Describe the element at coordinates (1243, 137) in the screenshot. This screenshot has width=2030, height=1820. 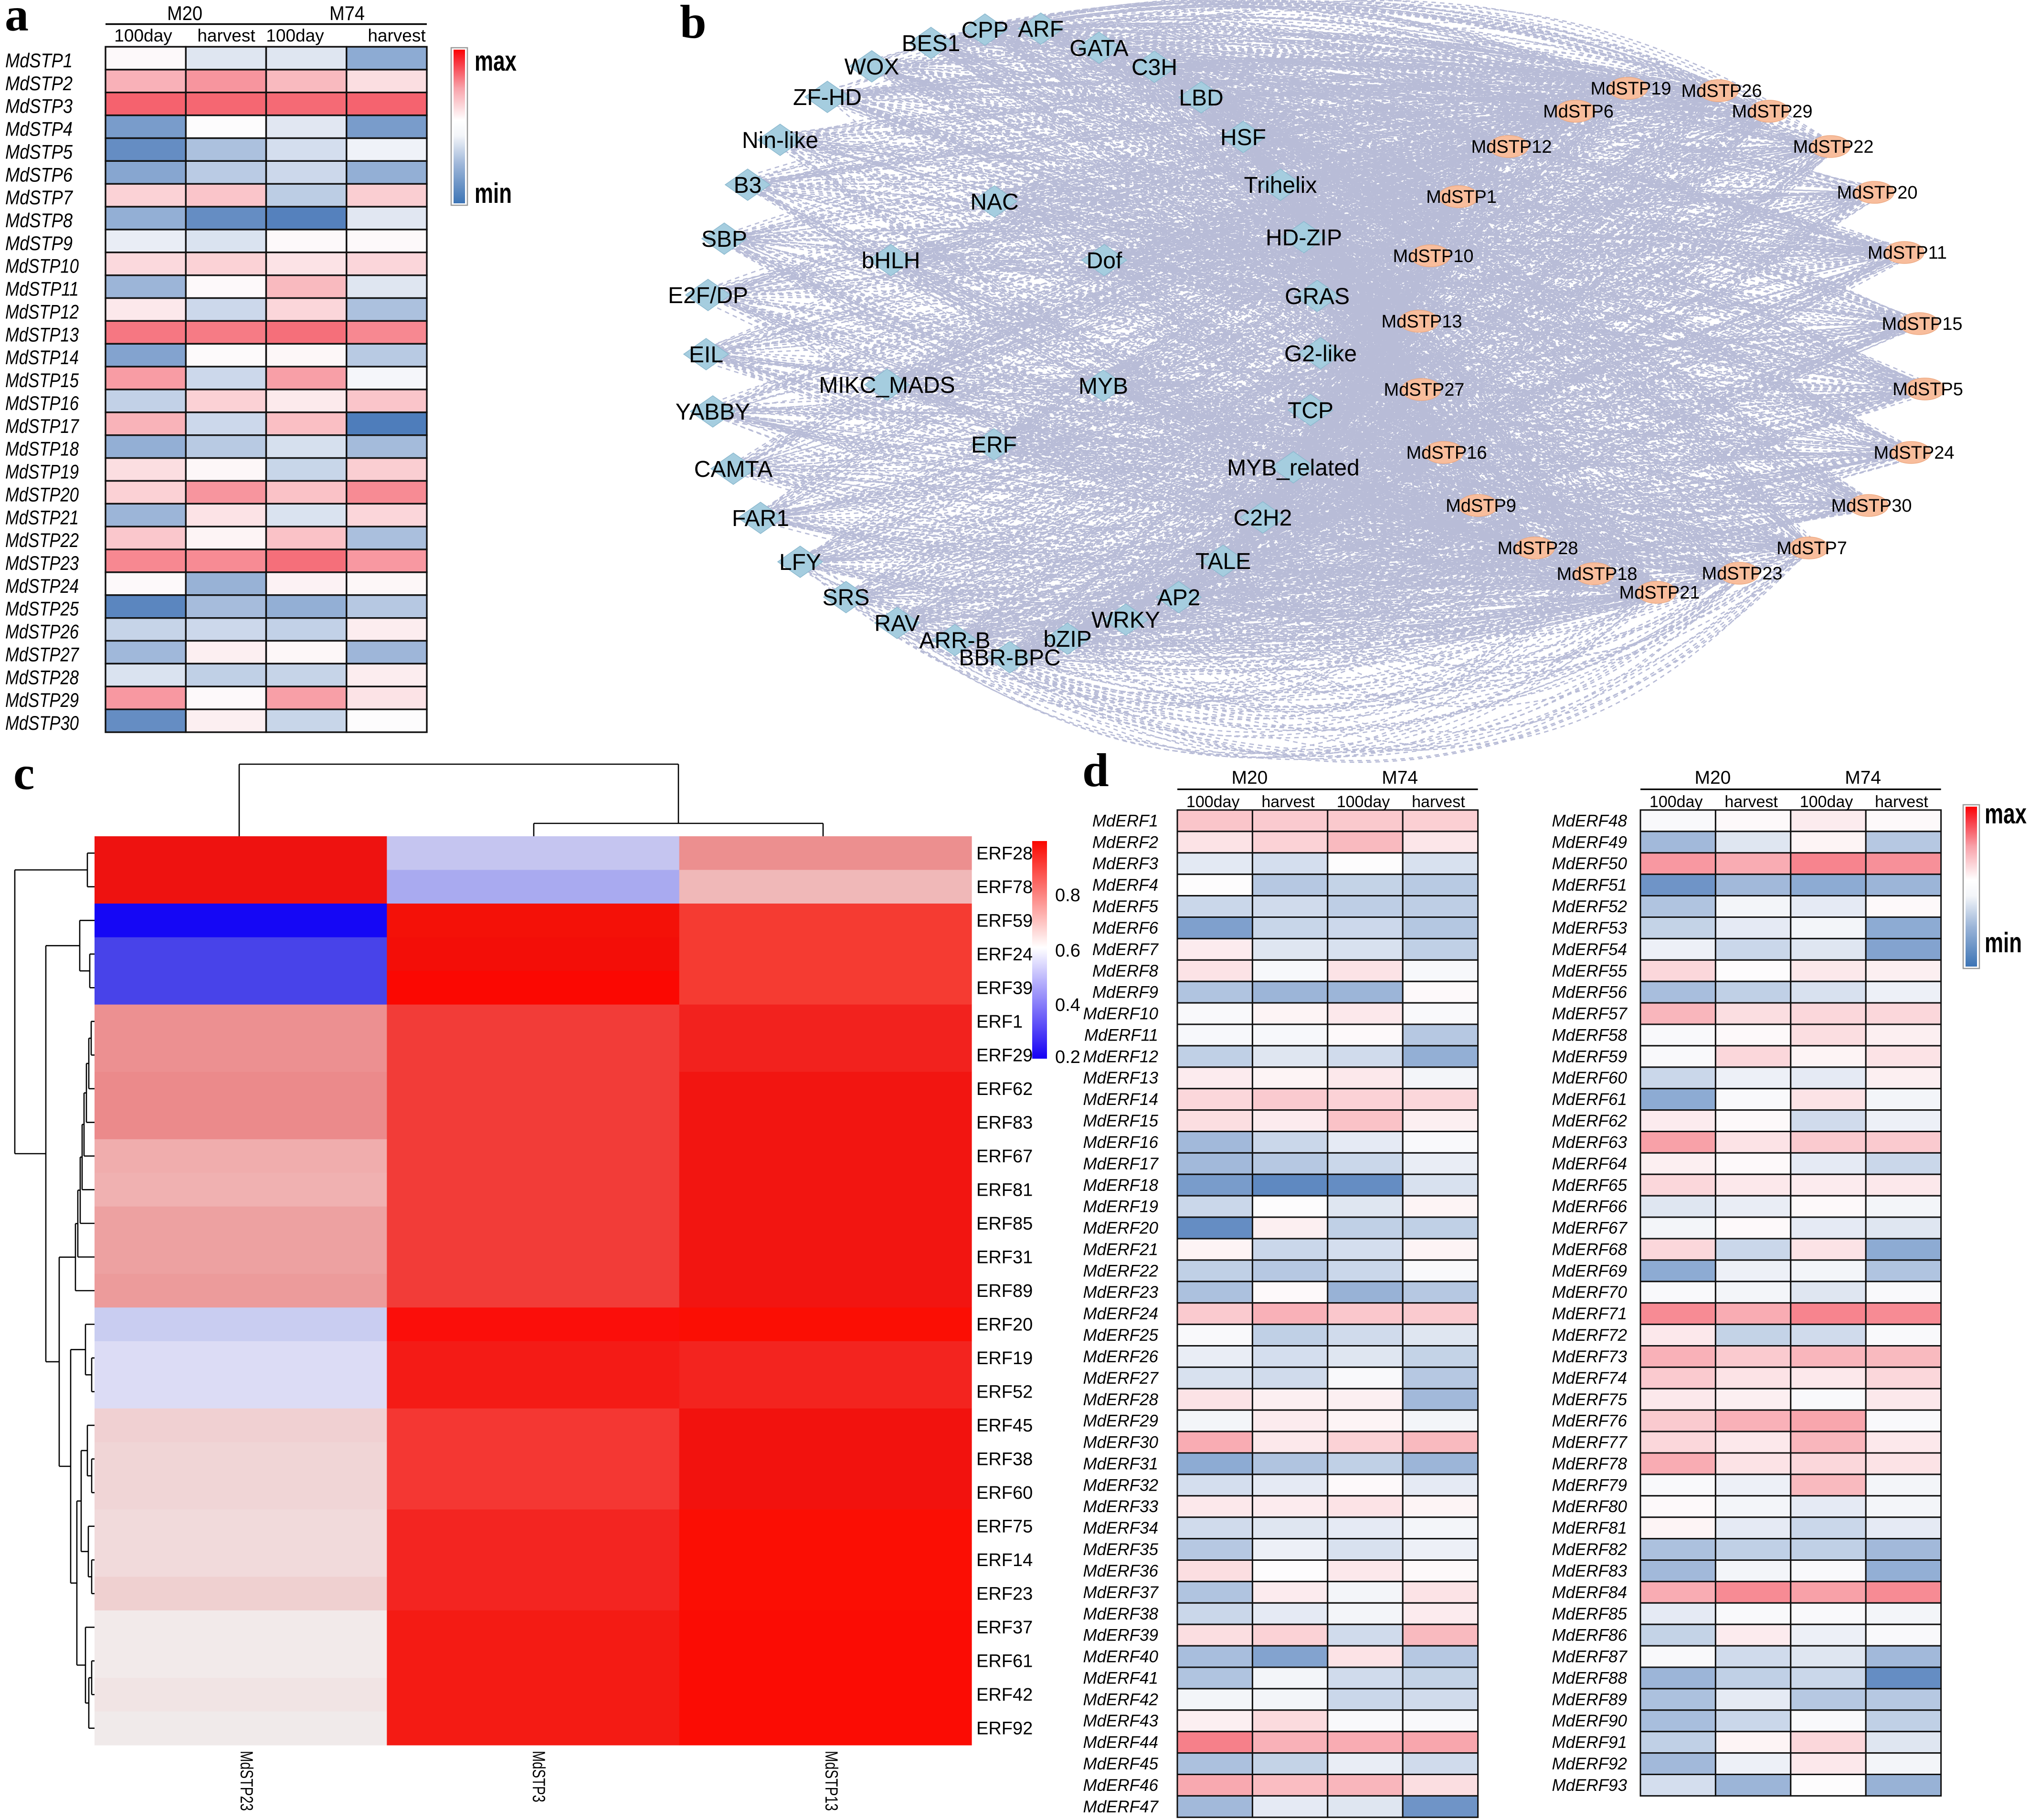
I see `svg-text: HSF` at that location.